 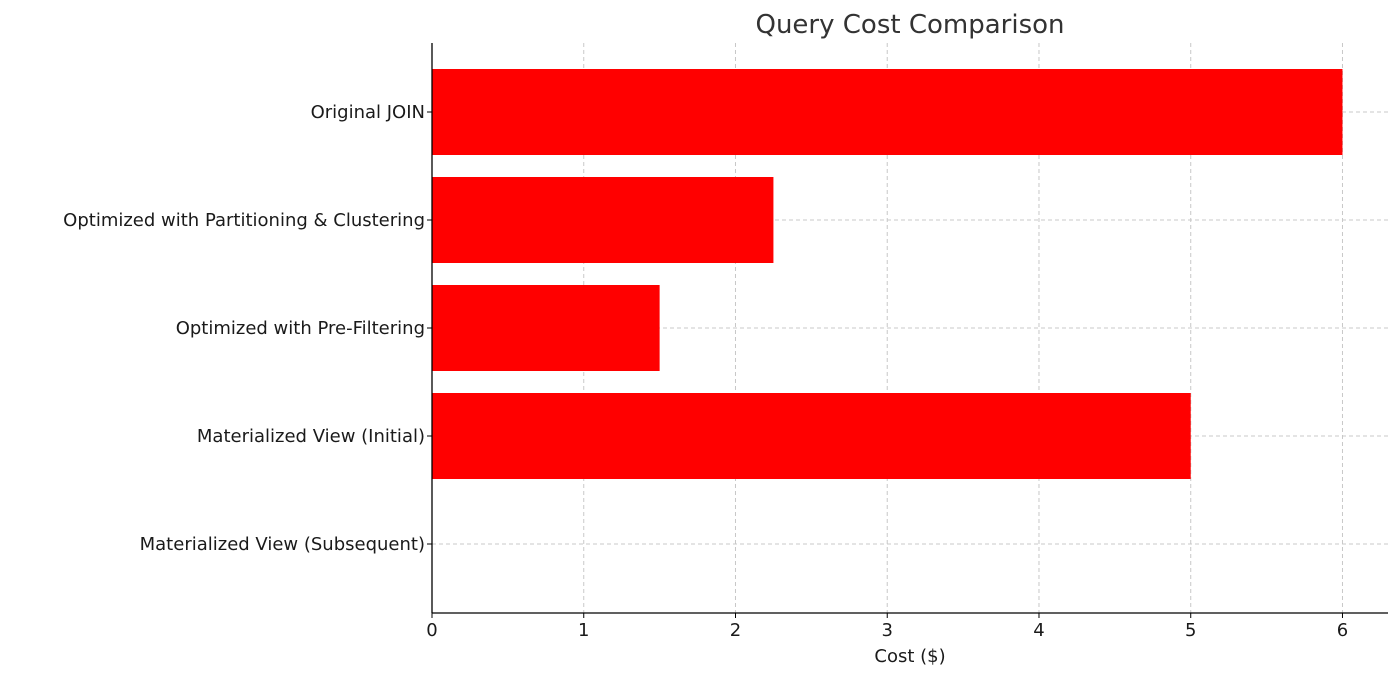 What do you see at coordinates (1038, 630) in the screenshot?
I see `x-tick-label: 4` at bounding box center [1038, 630].